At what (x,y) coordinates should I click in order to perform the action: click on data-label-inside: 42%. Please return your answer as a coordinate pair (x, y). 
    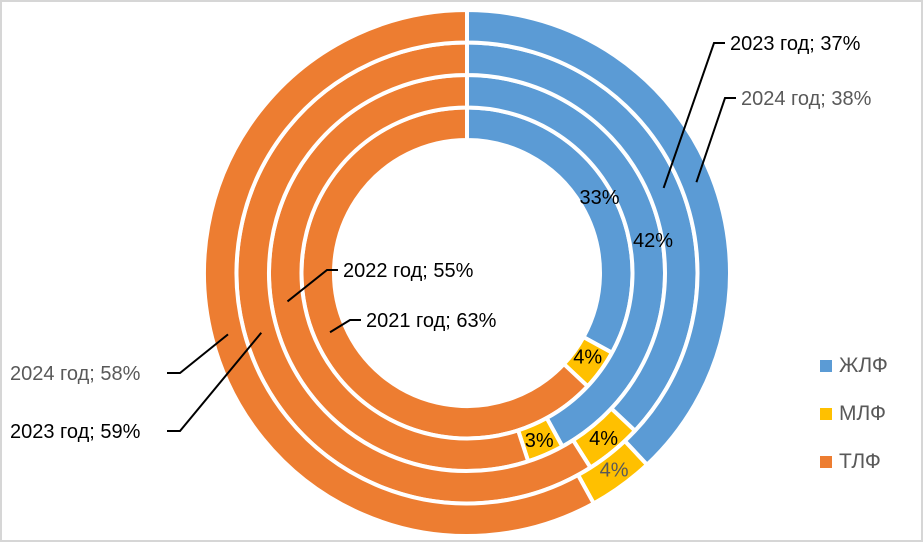
    Looking at the image, I should click on (653, 241).